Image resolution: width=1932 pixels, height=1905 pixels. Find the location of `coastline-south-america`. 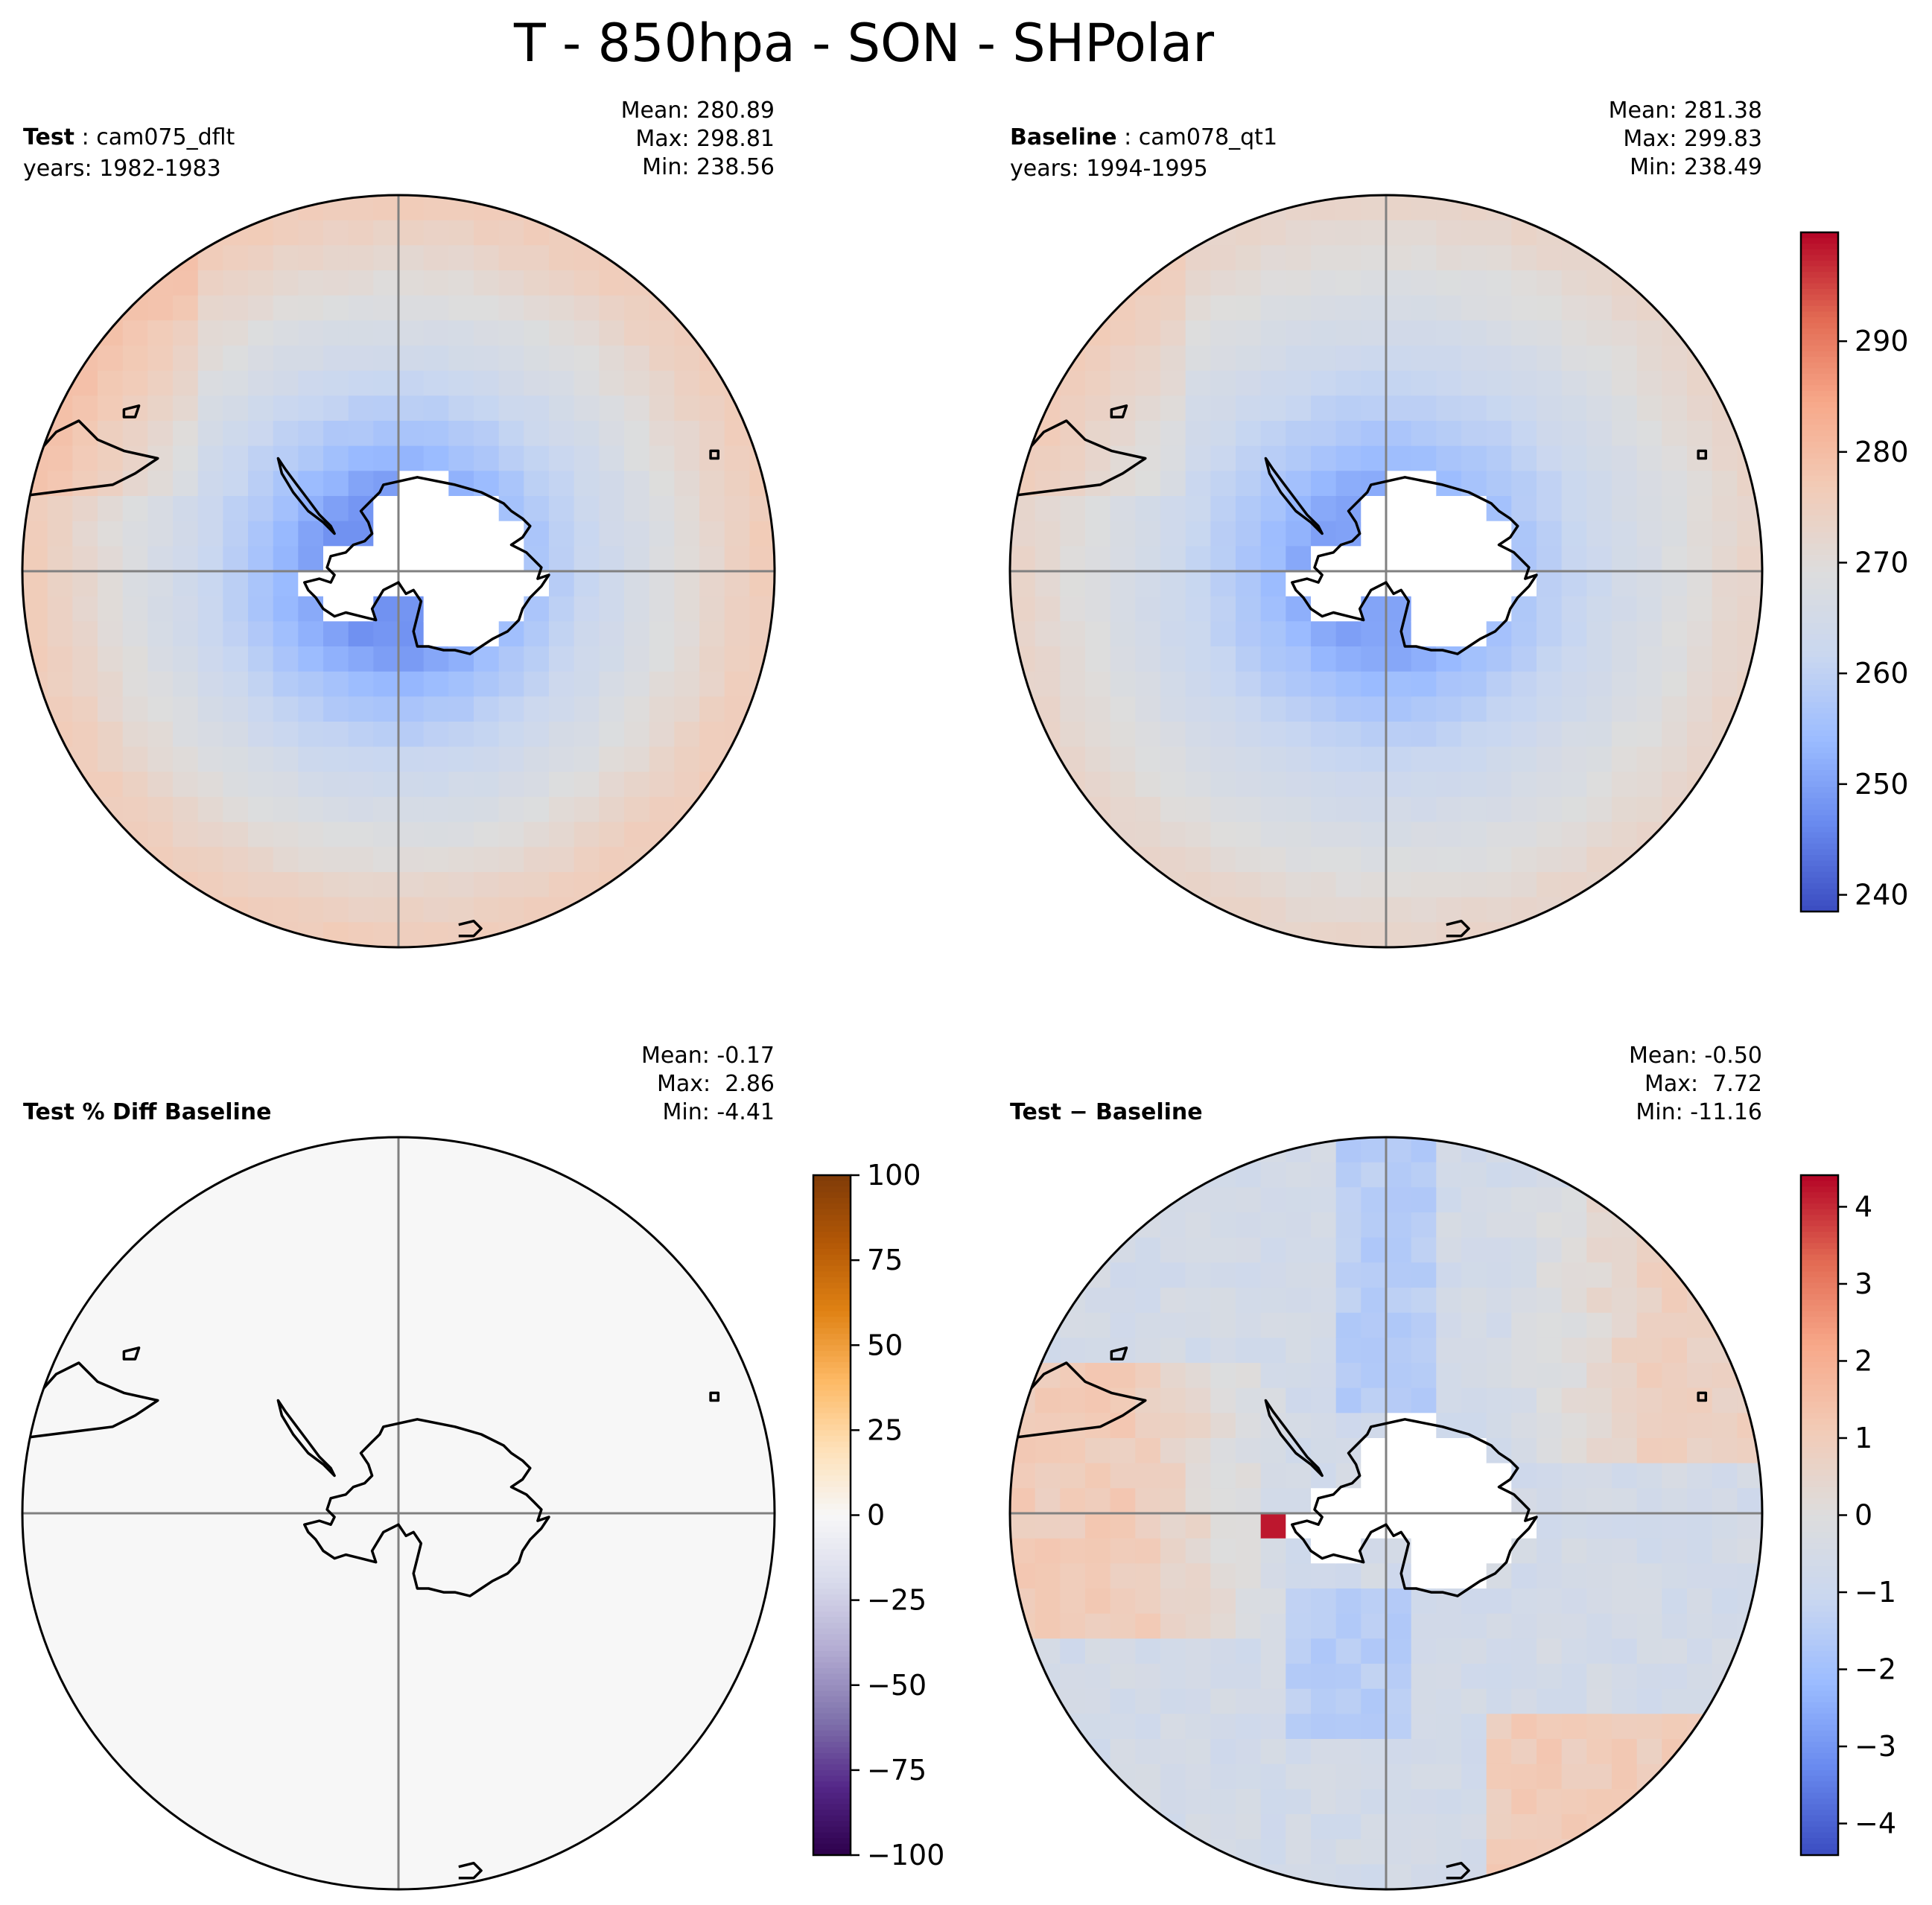

coastline-south-america is located at coordinates (90, 1400).